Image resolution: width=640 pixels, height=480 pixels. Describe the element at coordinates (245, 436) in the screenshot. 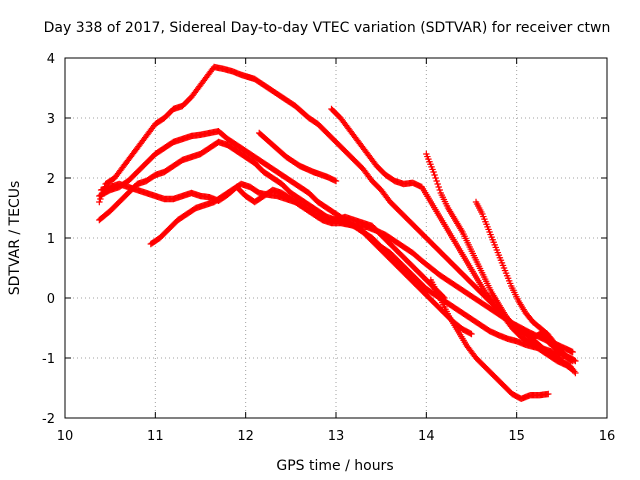

I see `x-tick-label: 12` at that location.